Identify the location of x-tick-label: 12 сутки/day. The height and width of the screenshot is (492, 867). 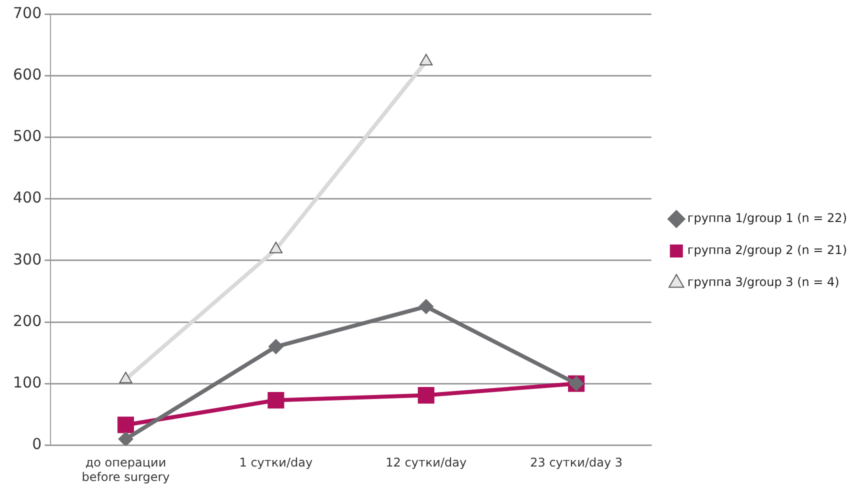
(426, 463).